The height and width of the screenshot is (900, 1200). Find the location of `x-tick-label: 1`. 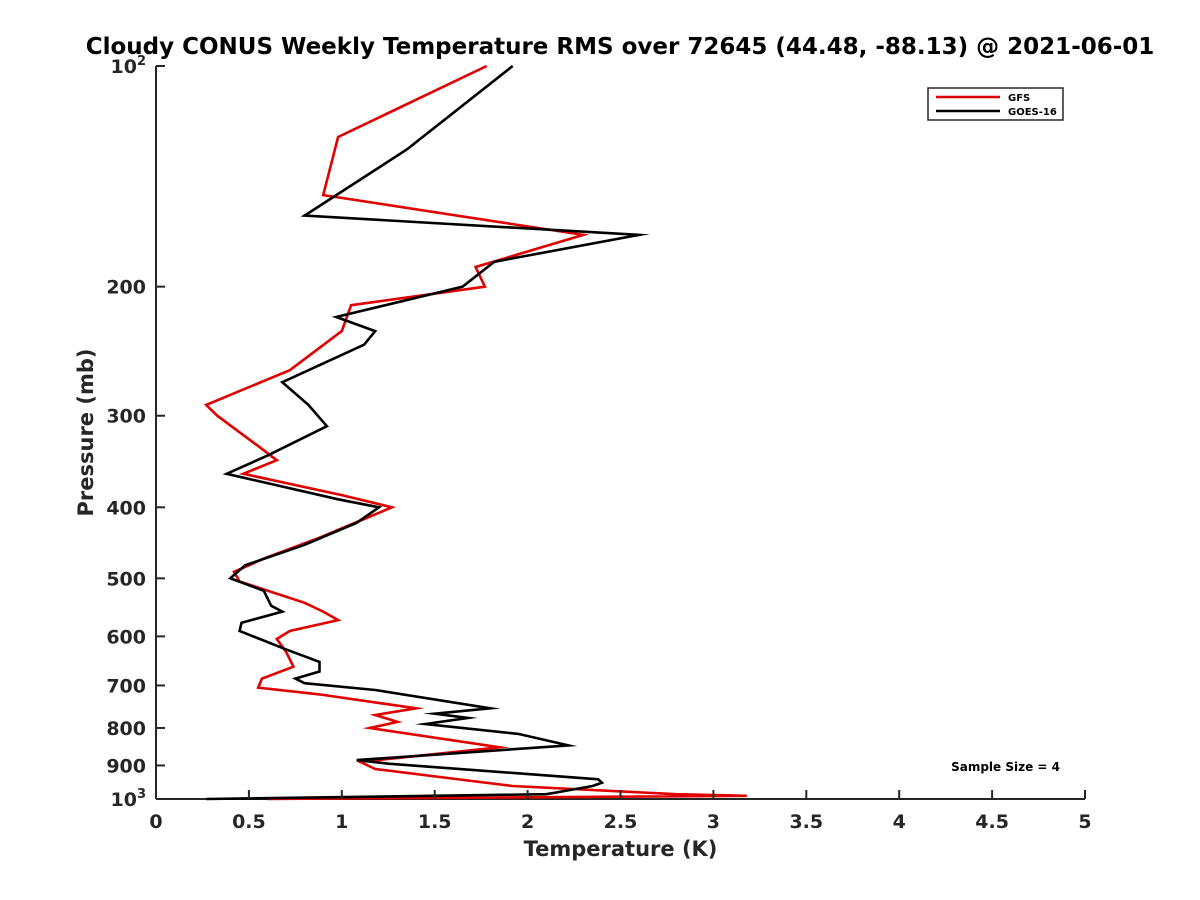

x-tick-label: 1 is located at coordinates (341, 822).